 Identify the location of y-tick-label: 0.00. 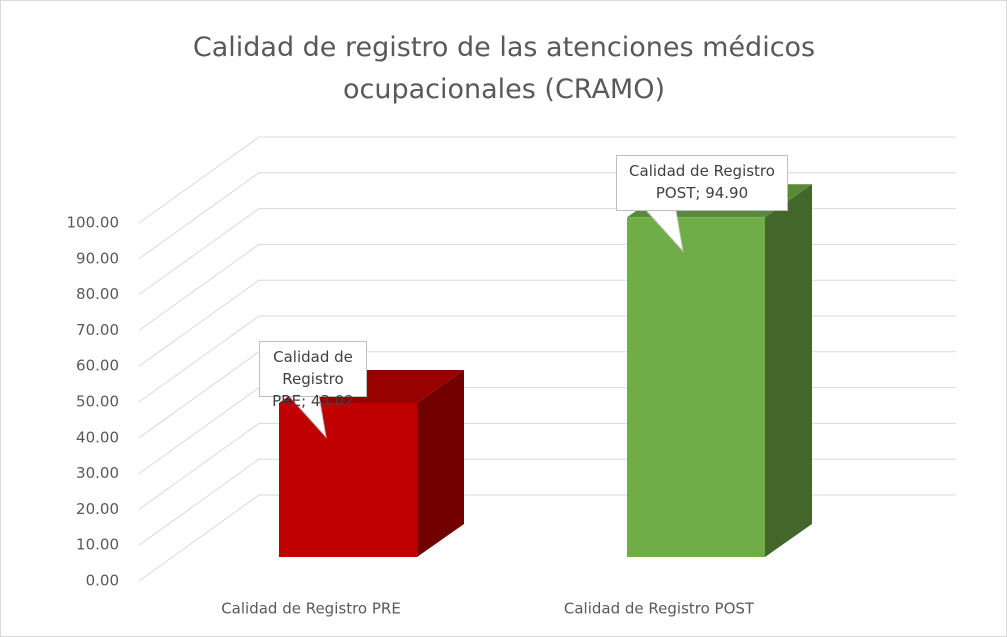
(102, 581).